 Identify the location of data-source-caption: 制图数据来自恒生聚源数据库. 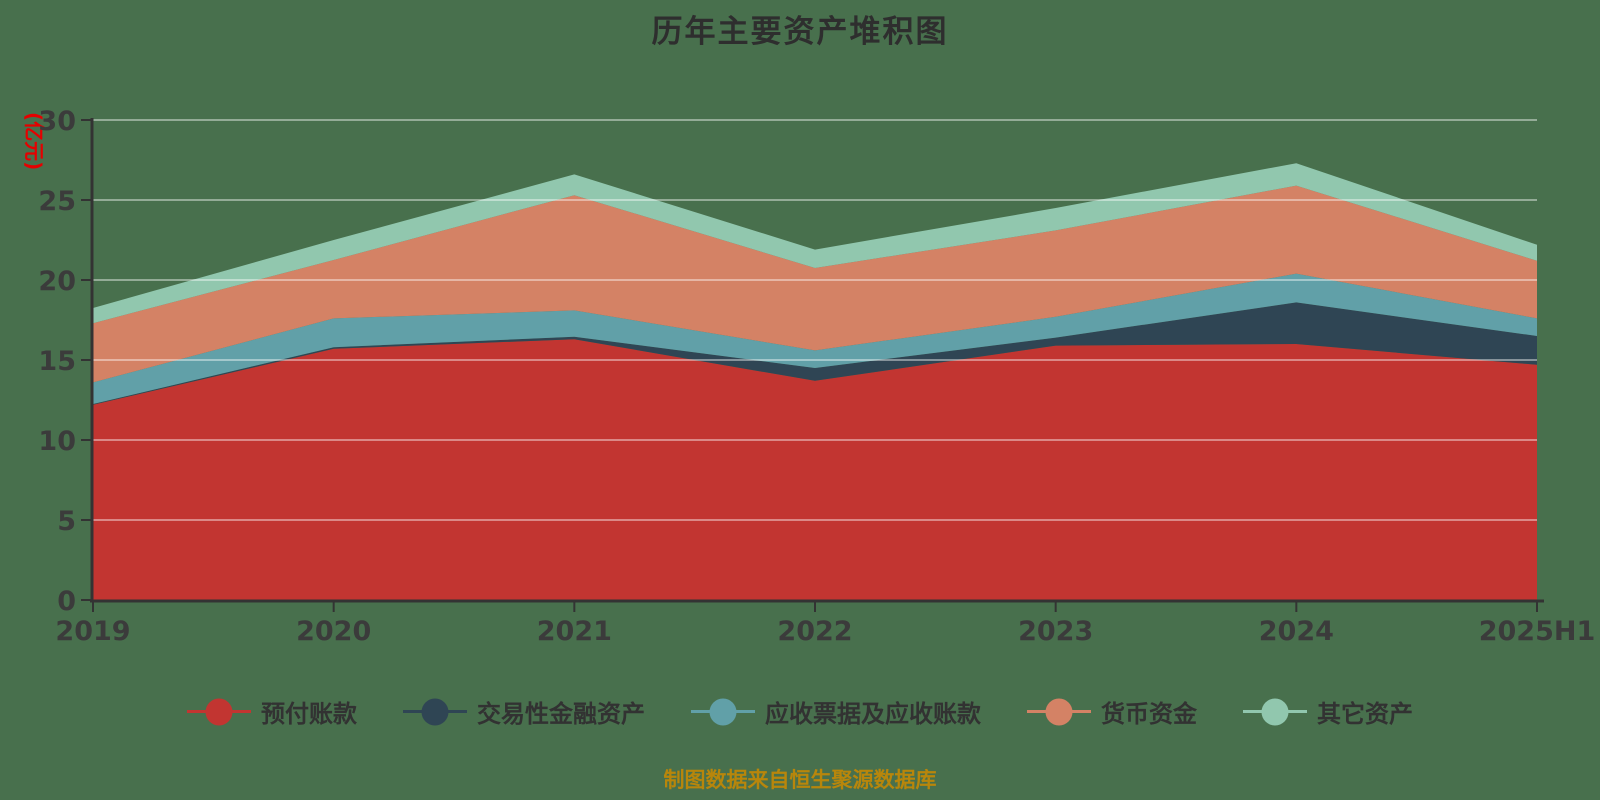
(800, 780).